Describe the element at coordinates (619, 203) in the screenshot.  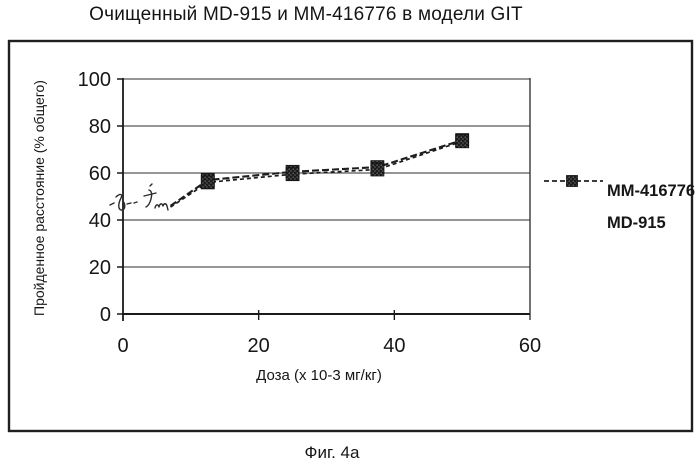
I see `legend: MM-416776 MD-915` at that location.